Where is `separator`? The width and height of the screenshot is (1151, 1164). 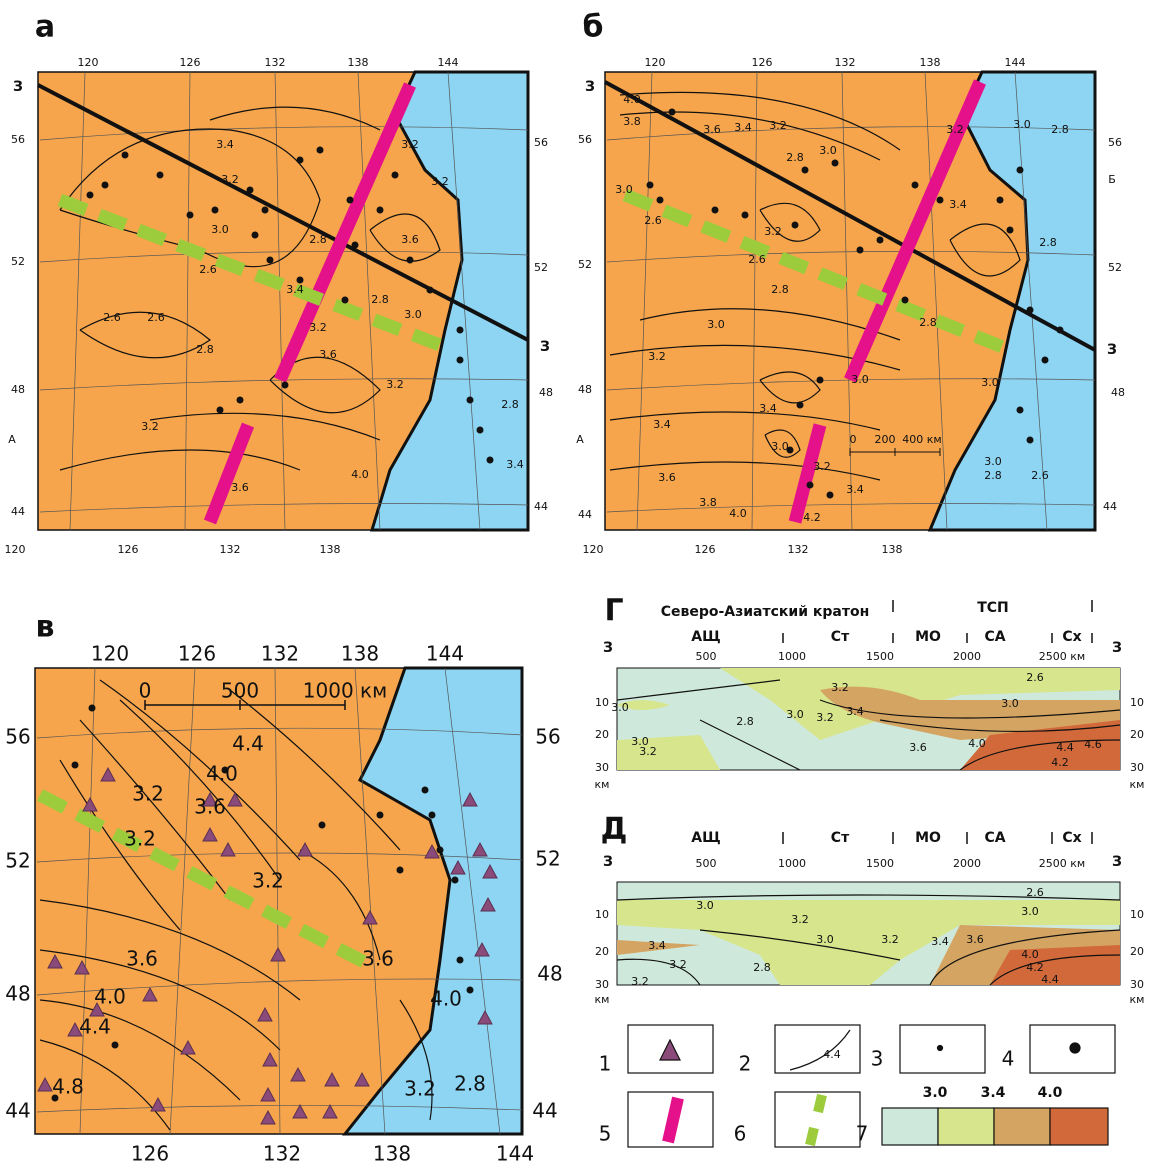 separator is located at coordinates (937, 838).